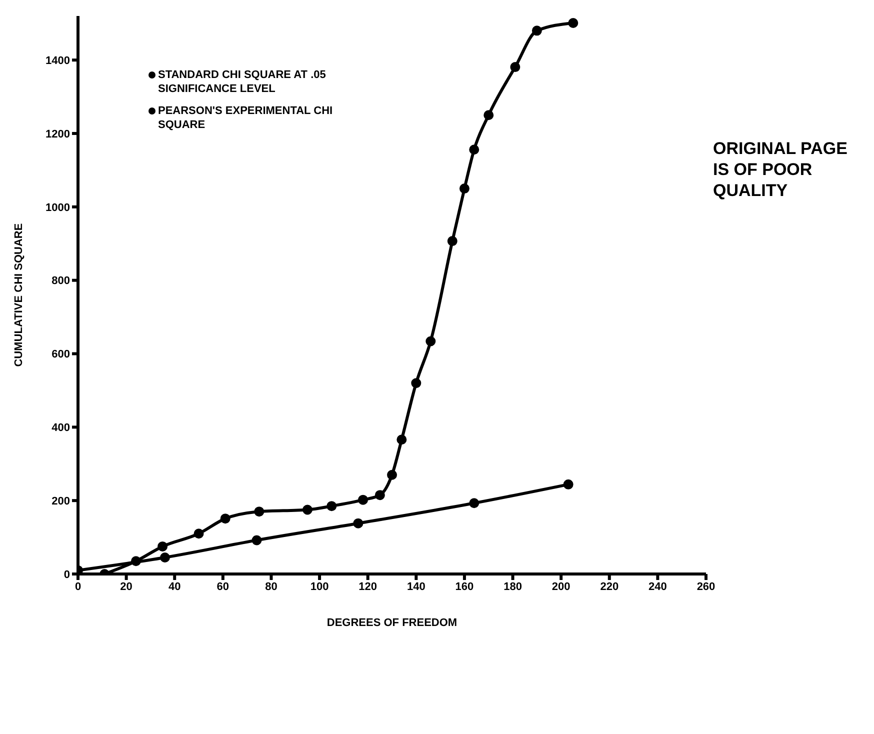 The height and width of the screenshot is (734, 874). I want to click on x-tick-label: 160, so click(464, 586).